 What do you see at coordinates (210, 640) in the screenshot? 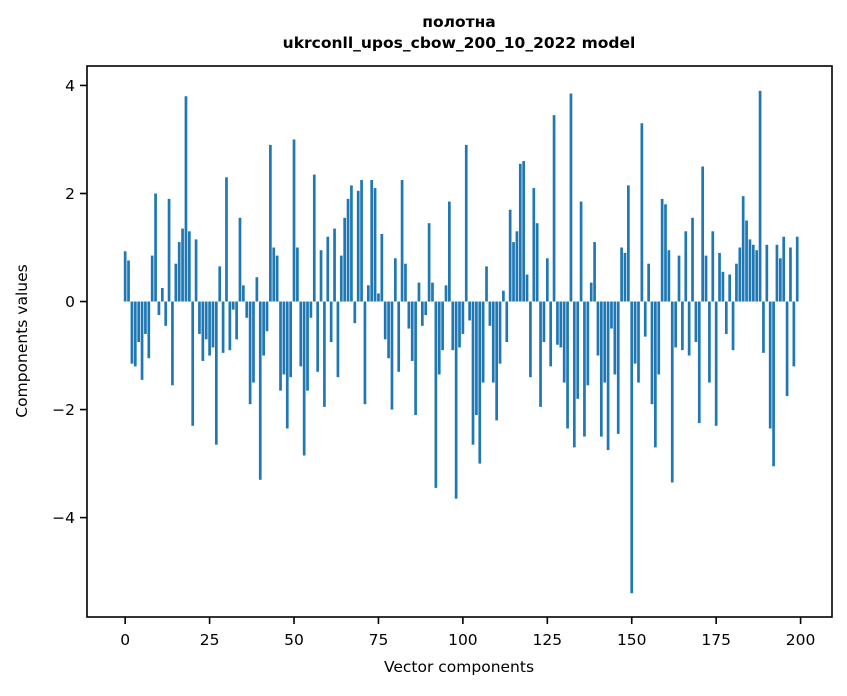
I see `x-tick-label: 25` at bounding box center [210, 640].